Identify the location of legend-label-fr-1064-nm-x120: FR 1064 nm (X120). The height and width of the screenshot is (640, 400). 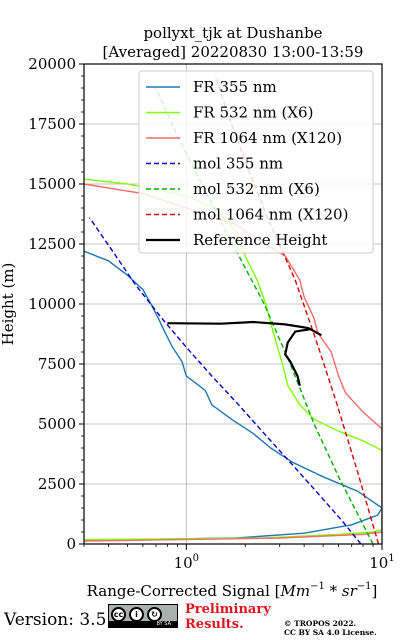
(267, 138).